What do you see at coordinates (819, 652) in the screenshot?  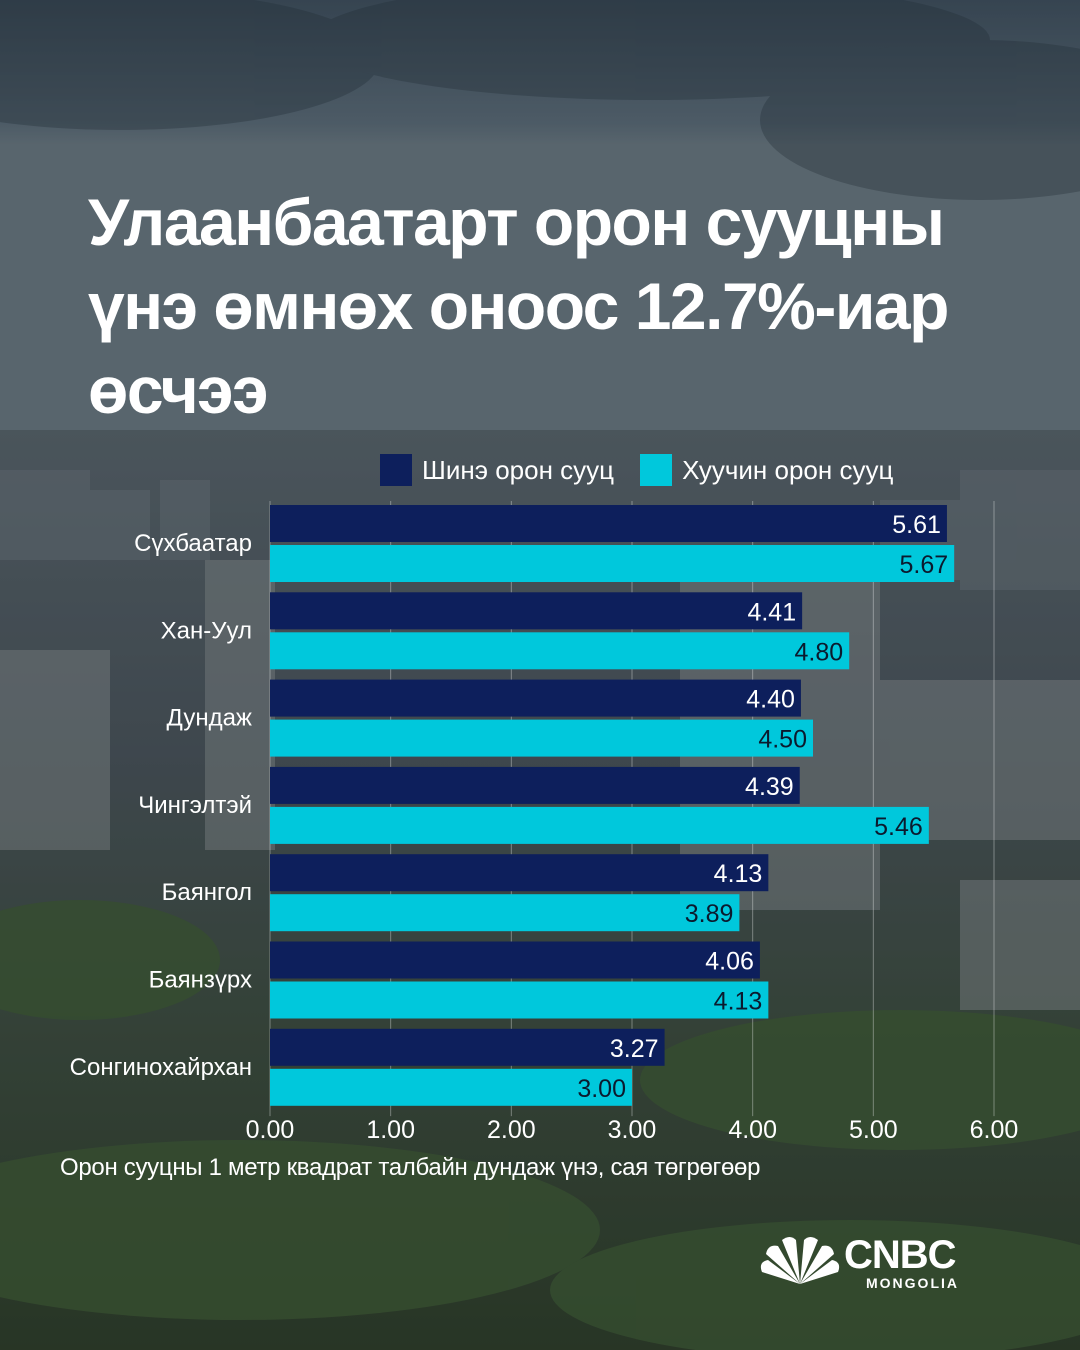 I see `data-label: 4.80` at bounding box center [819, 652].